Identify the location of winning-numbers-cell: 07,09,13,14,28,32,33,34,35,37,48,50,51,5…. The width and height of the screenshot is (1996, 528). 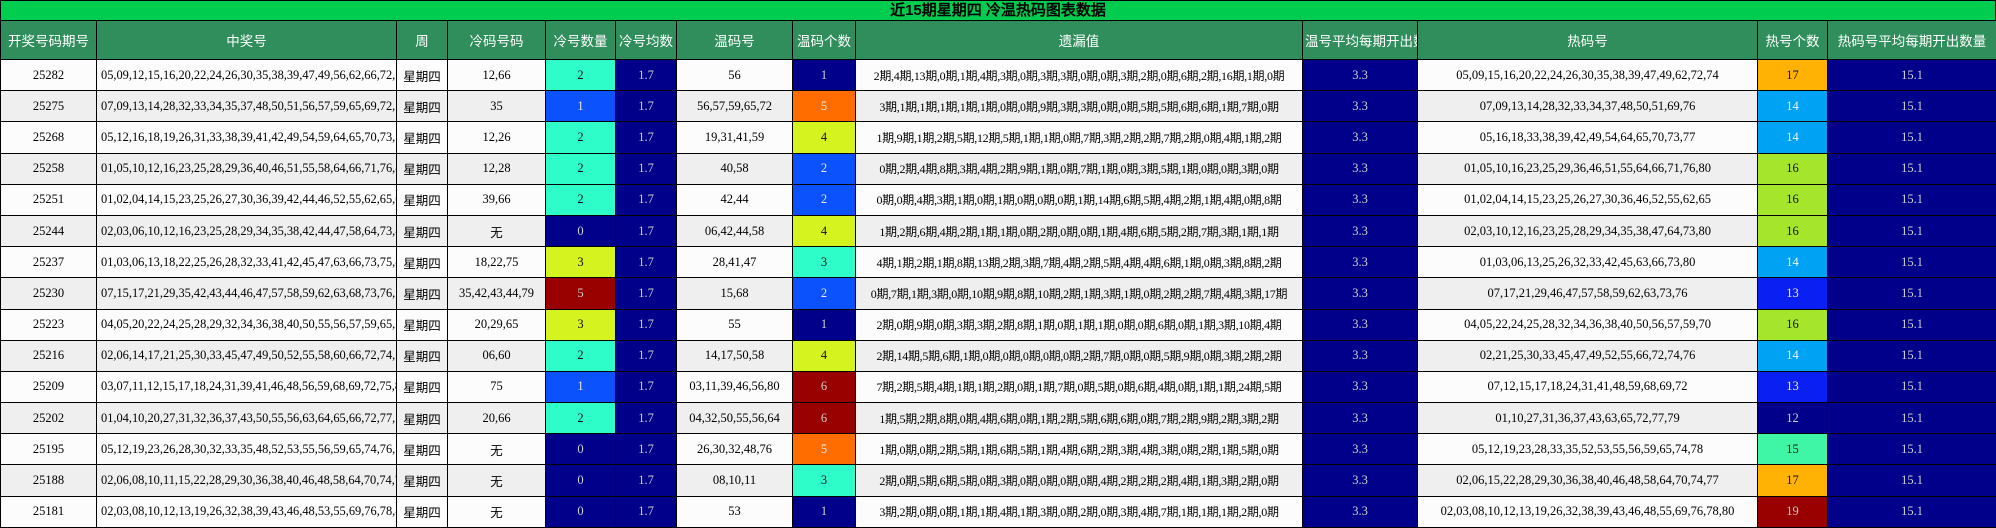
(246, 106).